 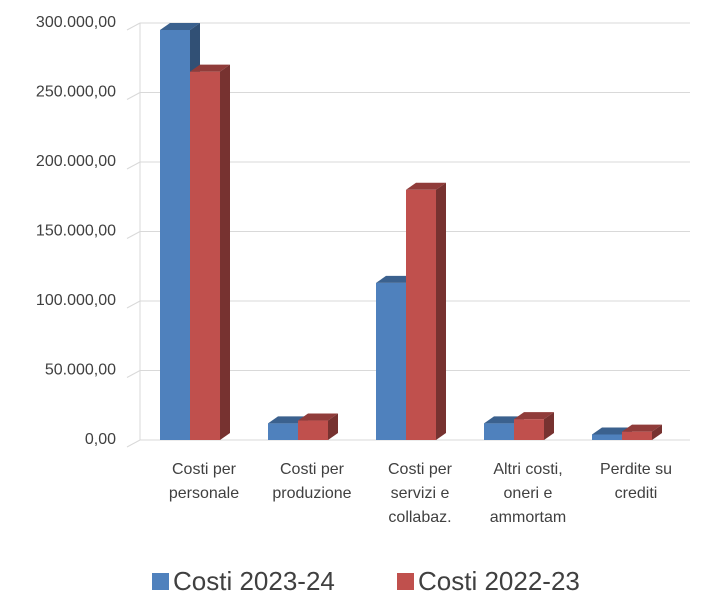 I want to click on x-tick-label: Costi per produzione, so click(x=312, y=481).